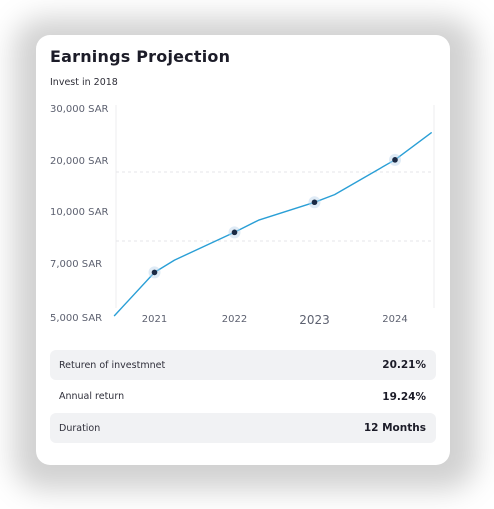 The height and width of the screenshot is (509, 494). I want to click on roi-label: Returen of investmnet, so click(112, 365).